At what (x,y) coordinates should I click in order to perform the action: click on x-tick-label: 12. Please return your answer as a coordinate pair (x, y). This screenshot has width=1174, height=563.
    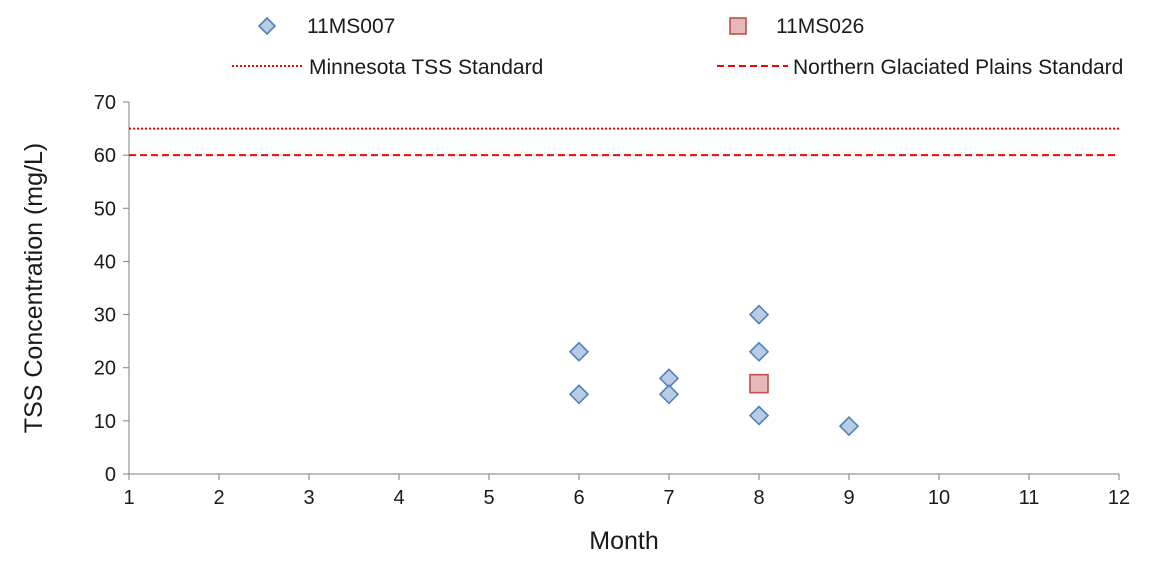
    Looking at the image, I should click on (1119, 498).